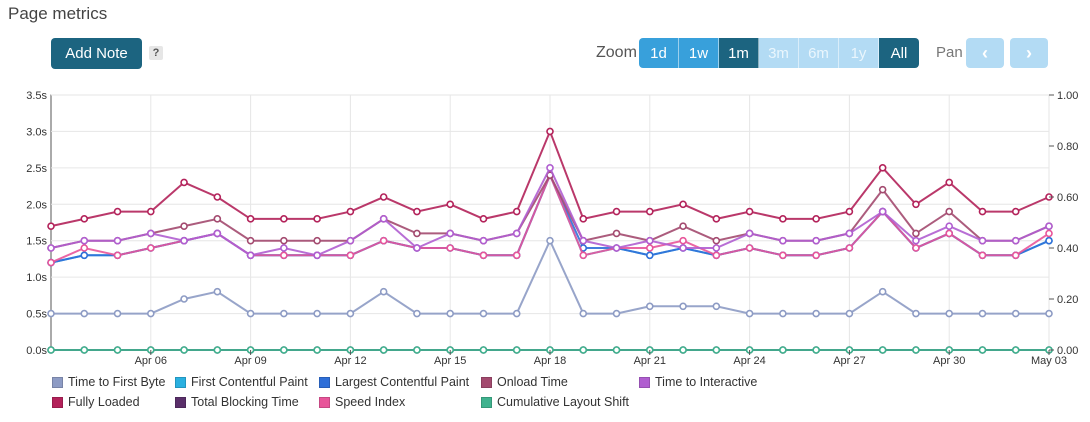 The image size is (1090, 422). Describe the element at coordinates (739, 53) in the screenshot. I see `zoom-1m-button: 1m` at that location.